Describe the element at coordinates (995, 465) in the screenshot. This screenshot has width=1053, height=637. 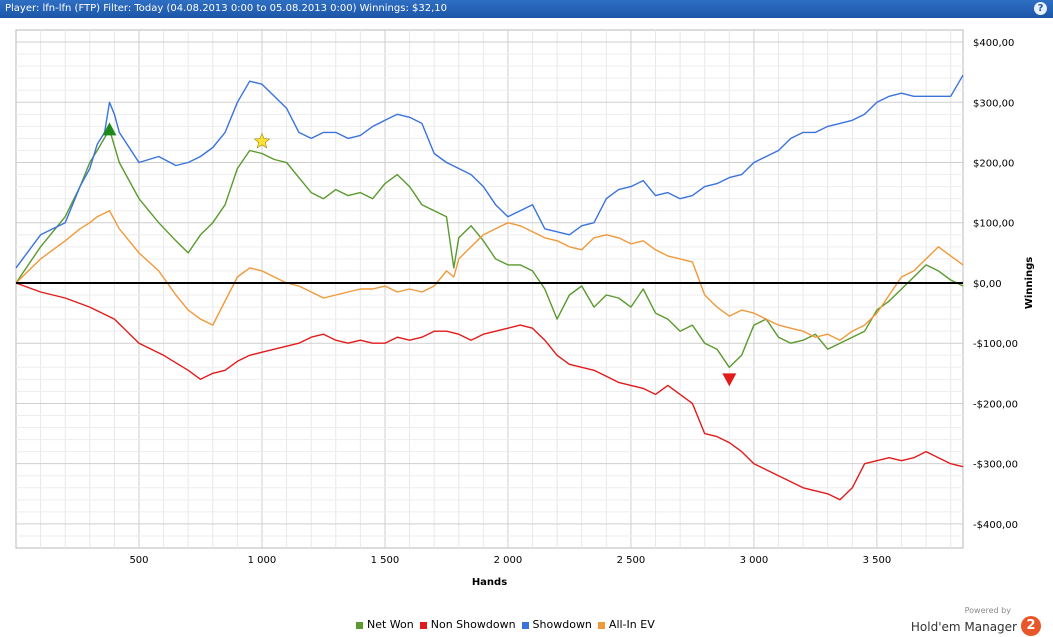
I see `y-tick-label: -$300,00` at that location.